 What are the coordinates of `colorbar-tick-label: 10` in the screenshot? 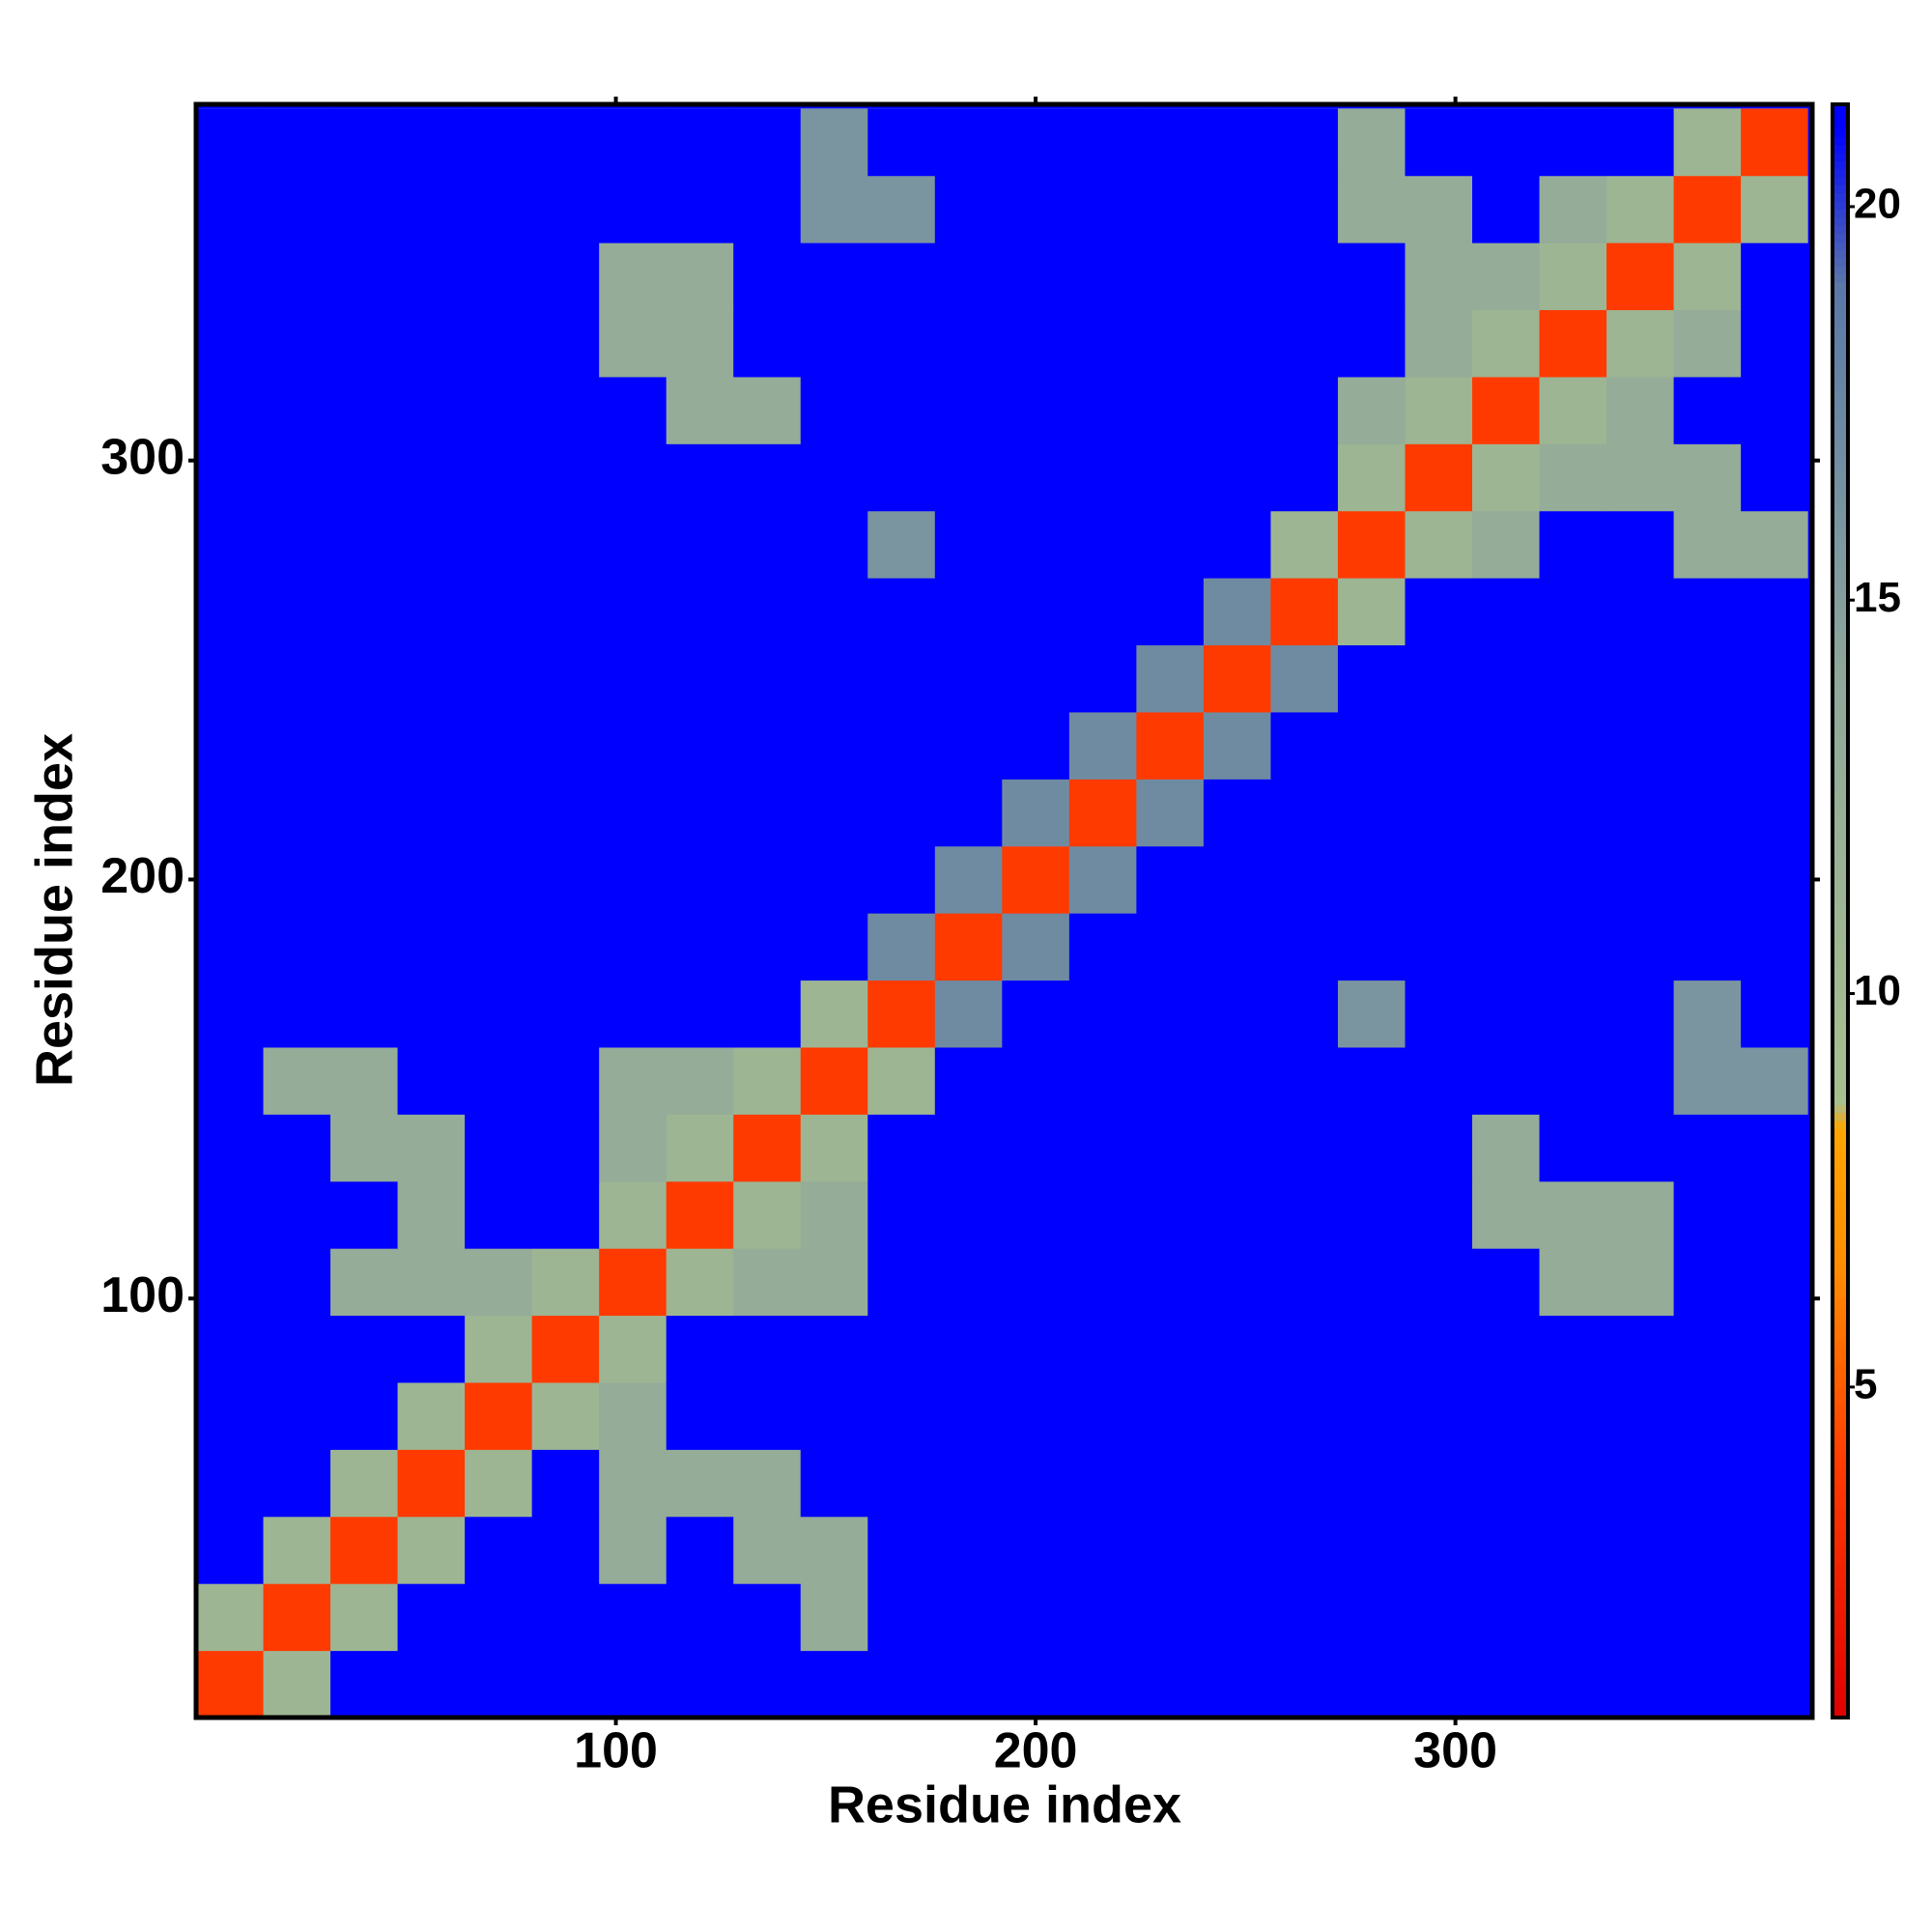 It's located at (1877, 990).